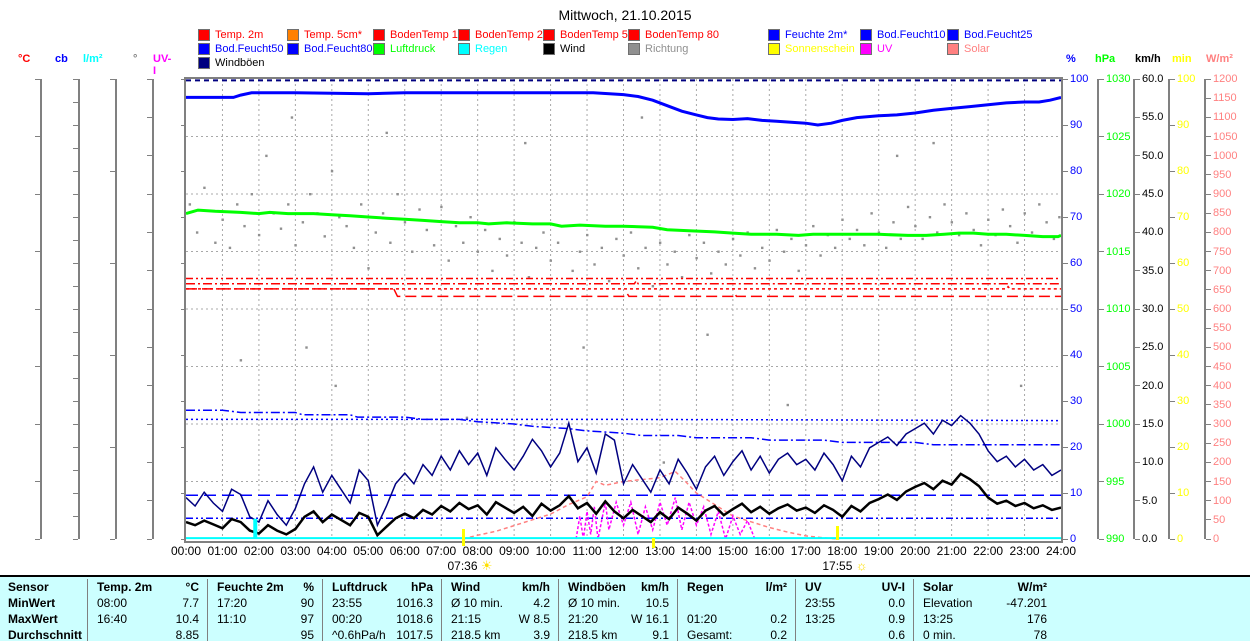 This screenshot has width=1250, height=641. I want to click on axis-tick-label-wm2: 950, so click(1222, 174).